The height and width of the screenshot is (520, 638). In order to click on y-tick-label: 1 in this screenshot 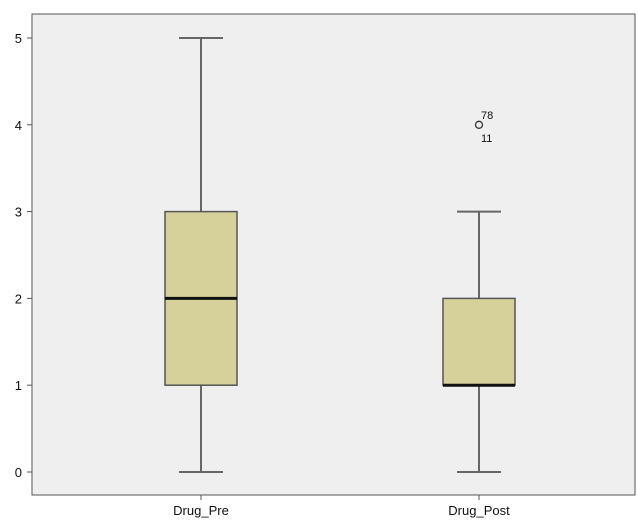, I will do `click(18, 385)`.